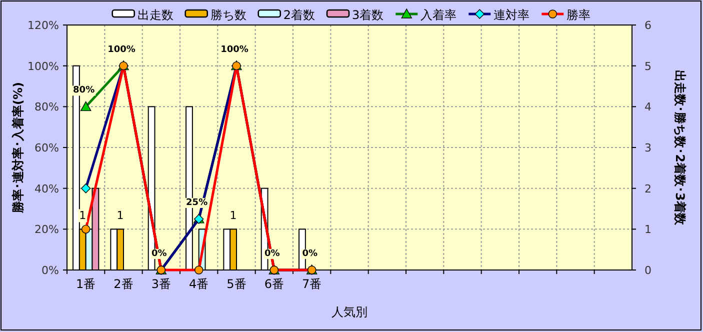  I want to click on data-label: 25%, so click(197, 203).